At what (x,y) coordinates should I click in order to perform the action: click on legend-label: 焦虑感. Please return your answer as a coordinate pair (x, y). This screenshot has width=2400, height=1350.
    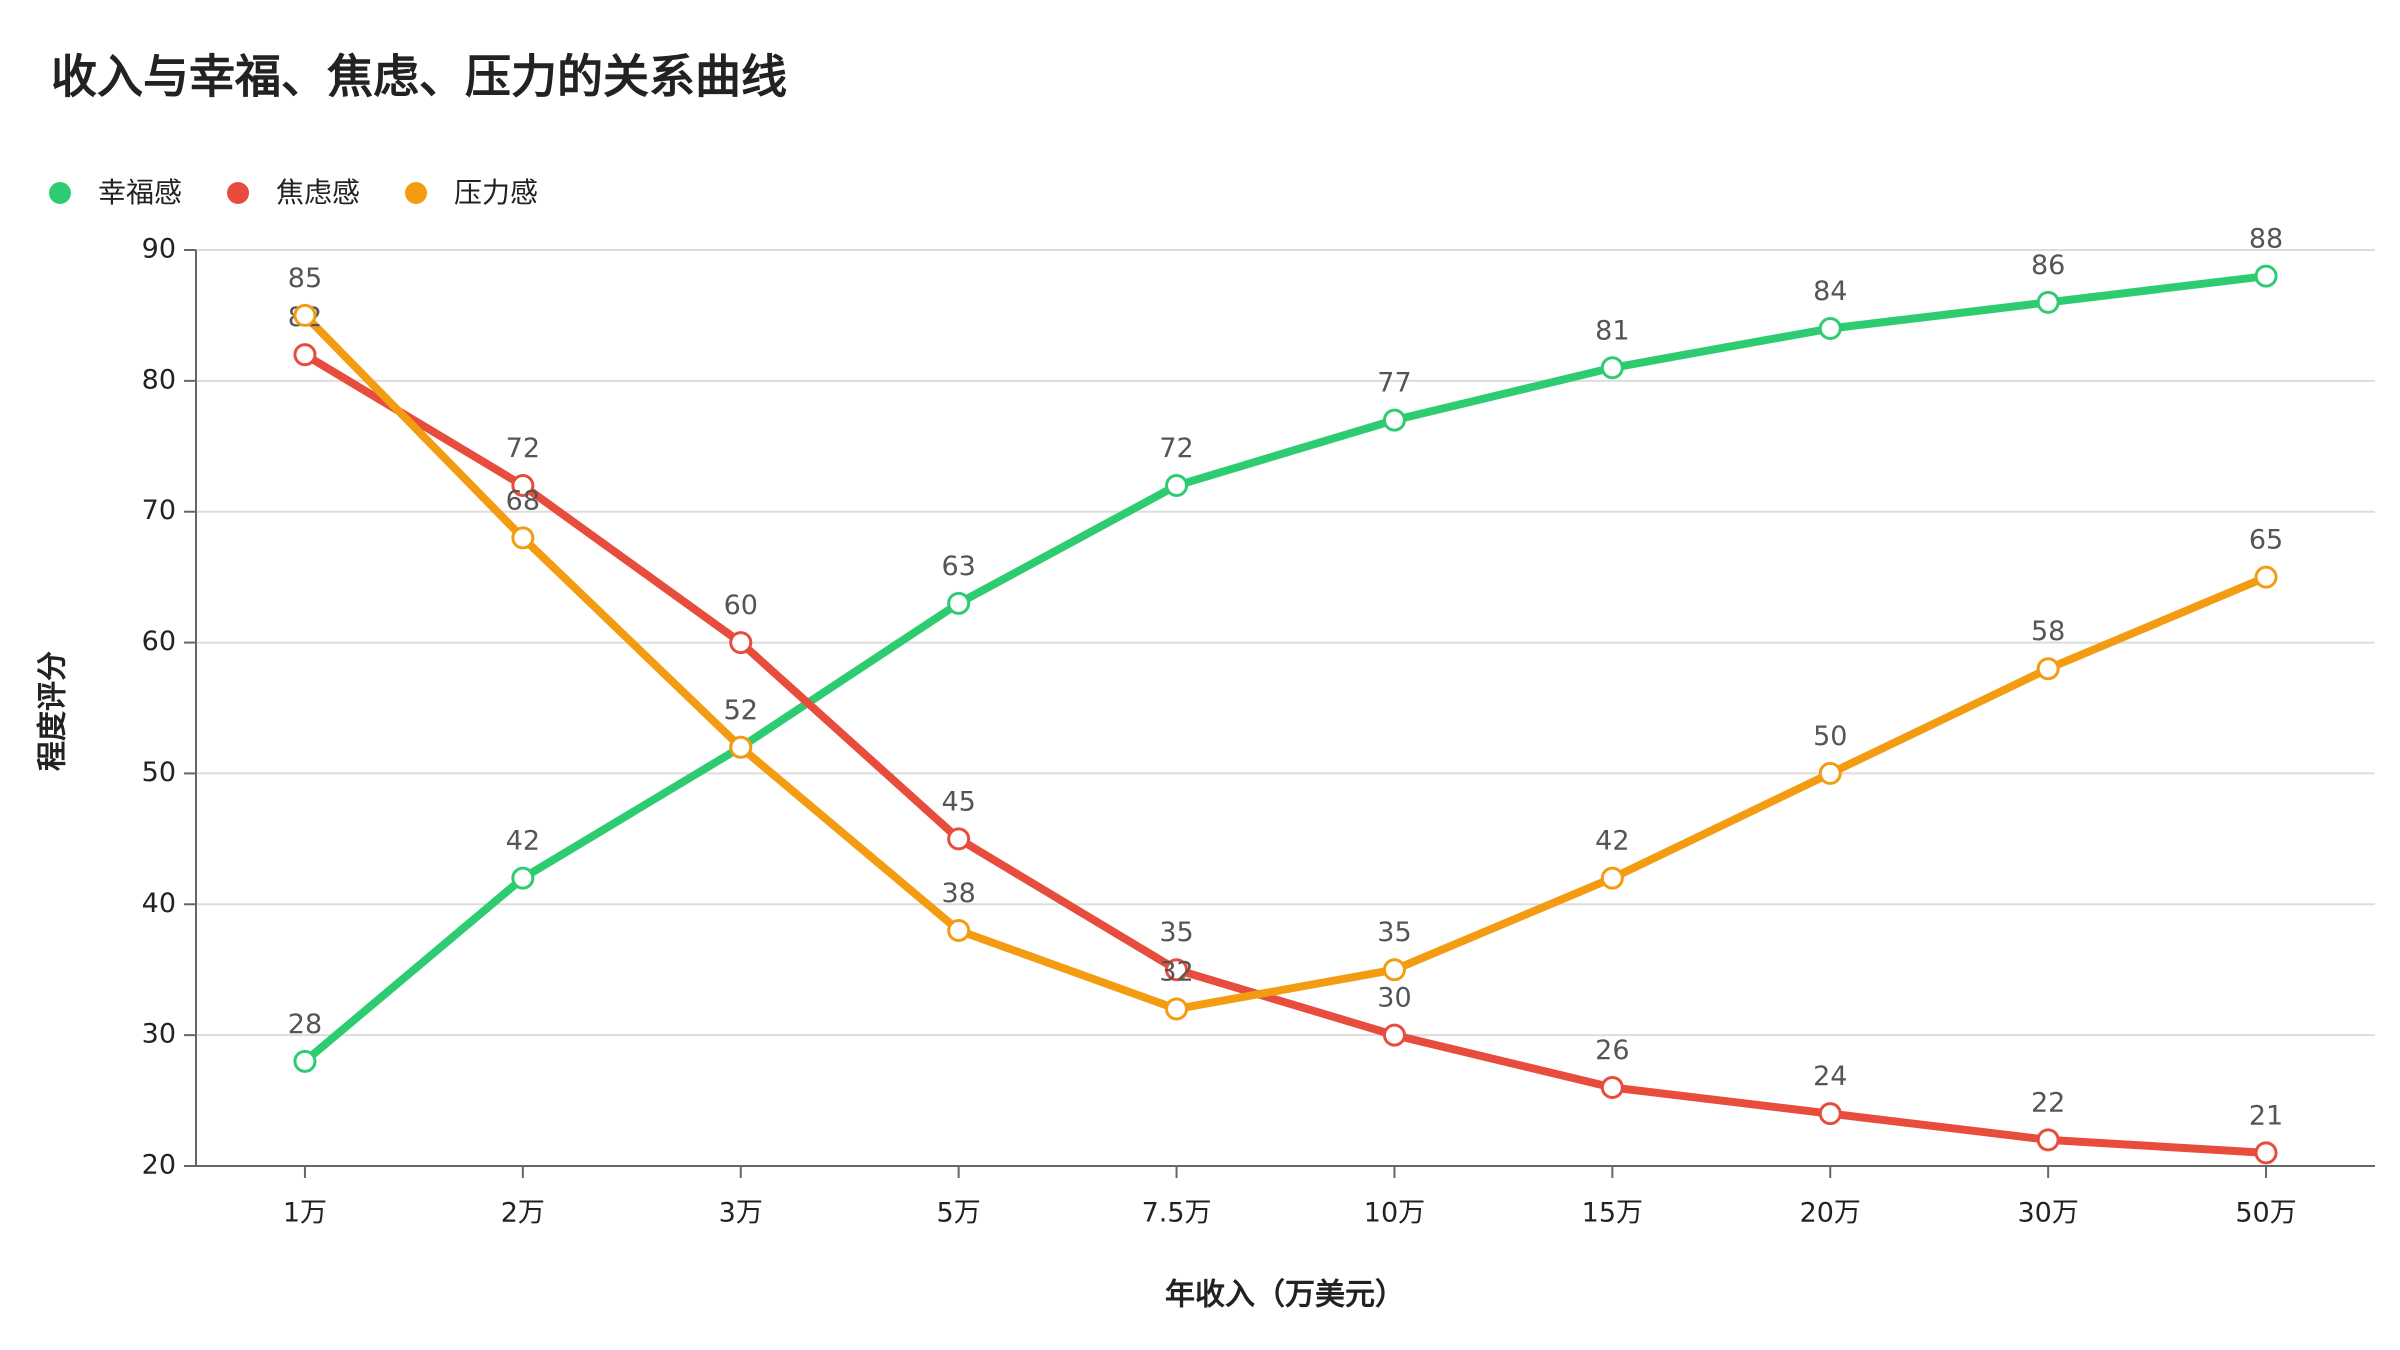
    Looking at the image, I should click on (318, 192).